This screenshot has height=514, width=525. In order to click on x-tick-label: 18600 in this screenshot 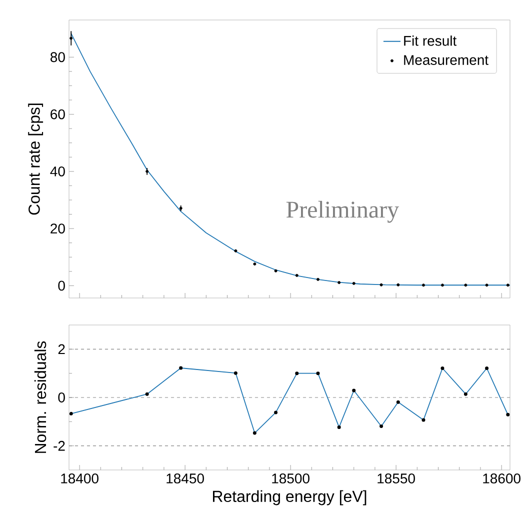, I will do `click(501, 479)`.